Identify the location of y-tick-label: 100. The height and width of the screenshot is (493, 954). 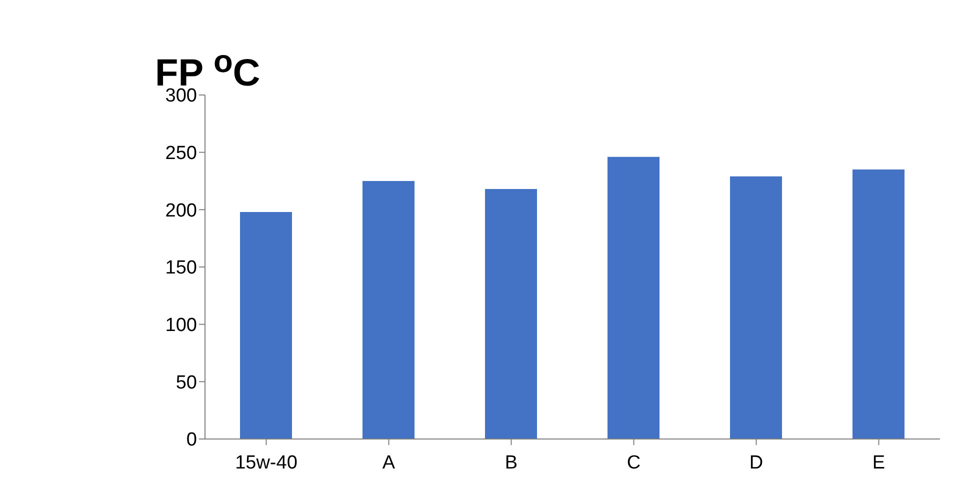
(181, 325).